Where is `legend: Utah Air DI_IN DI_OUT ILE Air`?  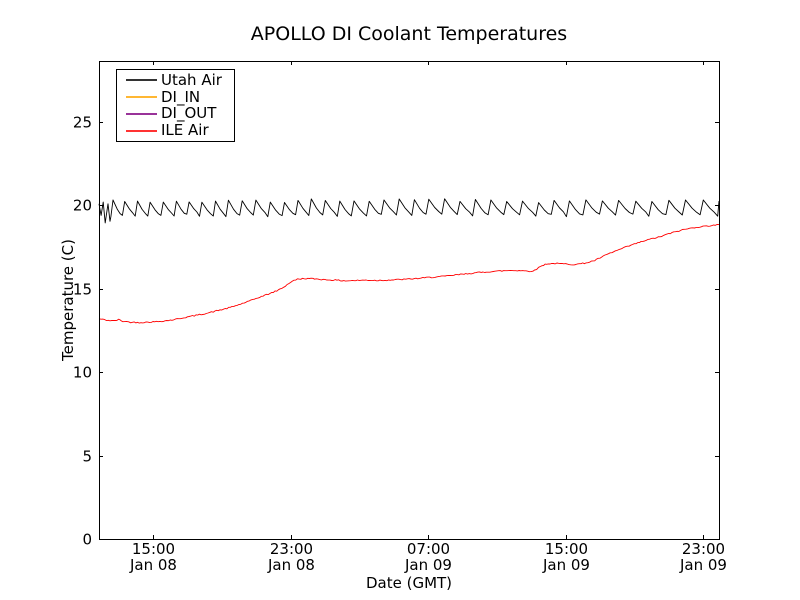
legend: Utah Air DI_IN DI_OUT ILE Air is located at coordinates (175, 105).